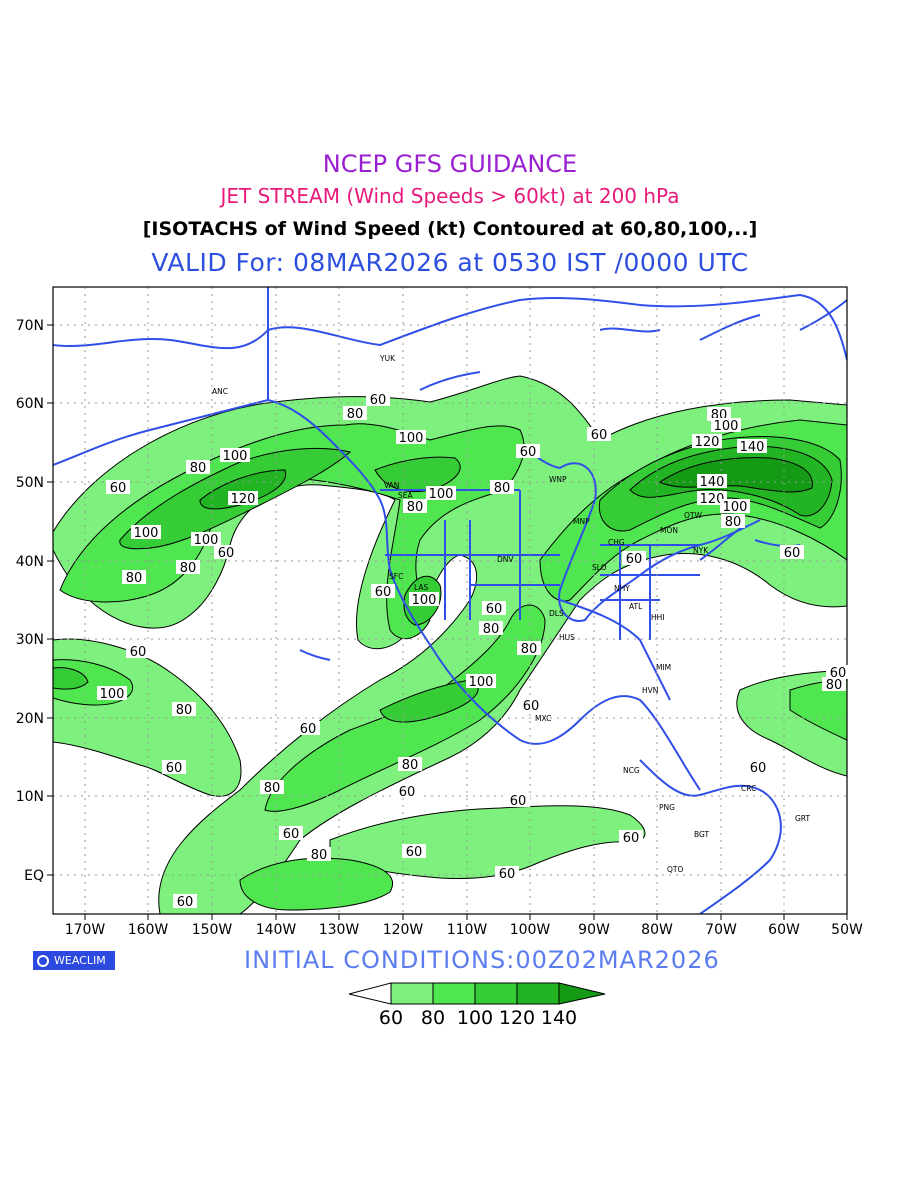 Image resolution: width=900 pixels, height=1200 pixels. What do you see at coordinates (701, 550) in the screenshot?
I see `city-label: NYK` at bounding box center [701, 550].